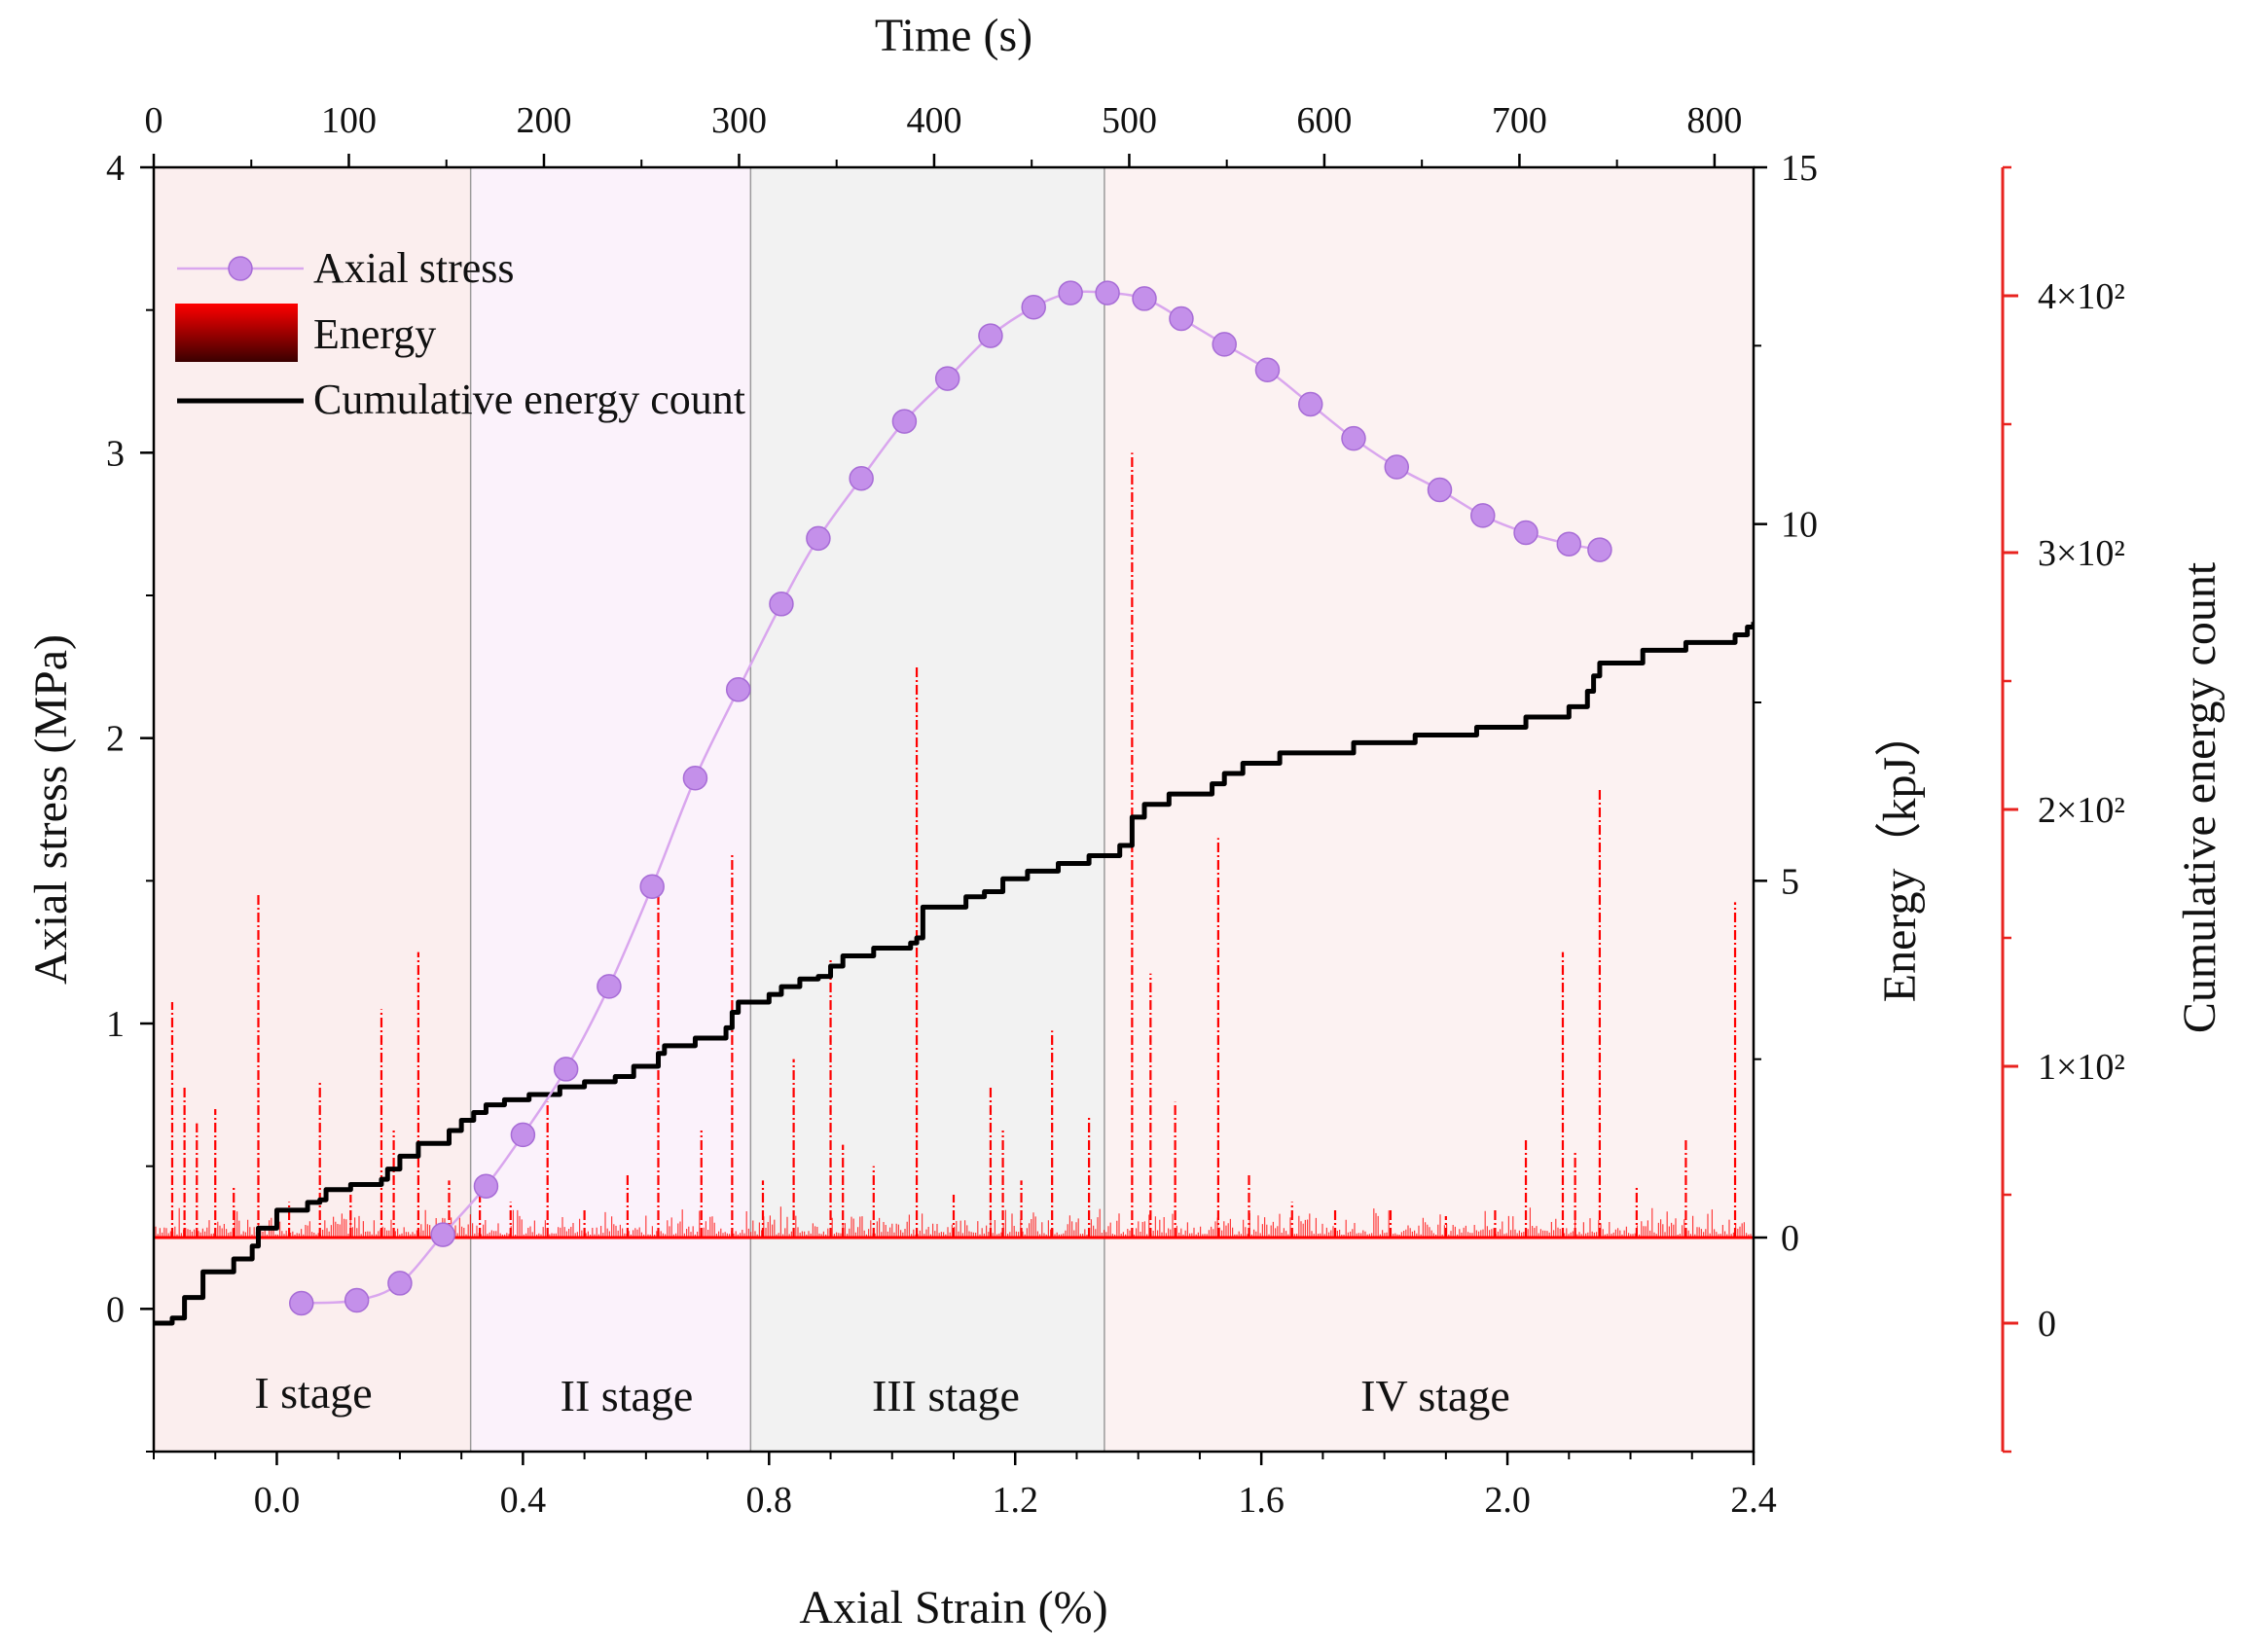 The height and width of the screenshot is (1652, 2244). Describe the element at coordinates (1129, 120) in the screenshot. I see `time-tick-label: 500` at that location.